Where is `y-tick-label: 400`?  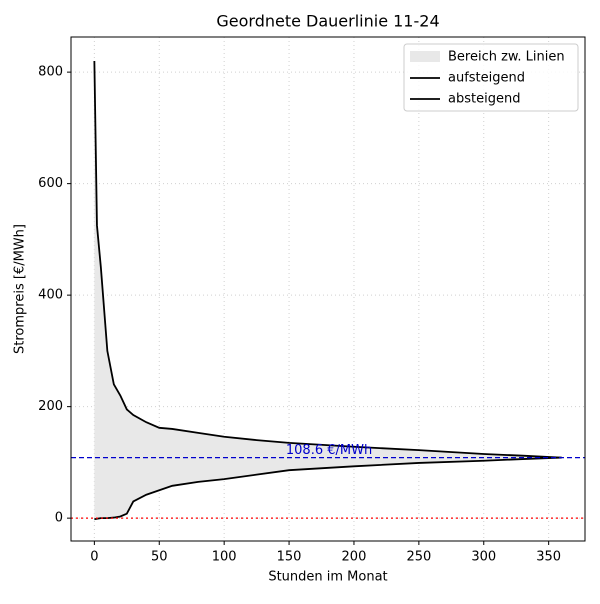 y-tick-label: 400 is located at coordinates (50, 295).